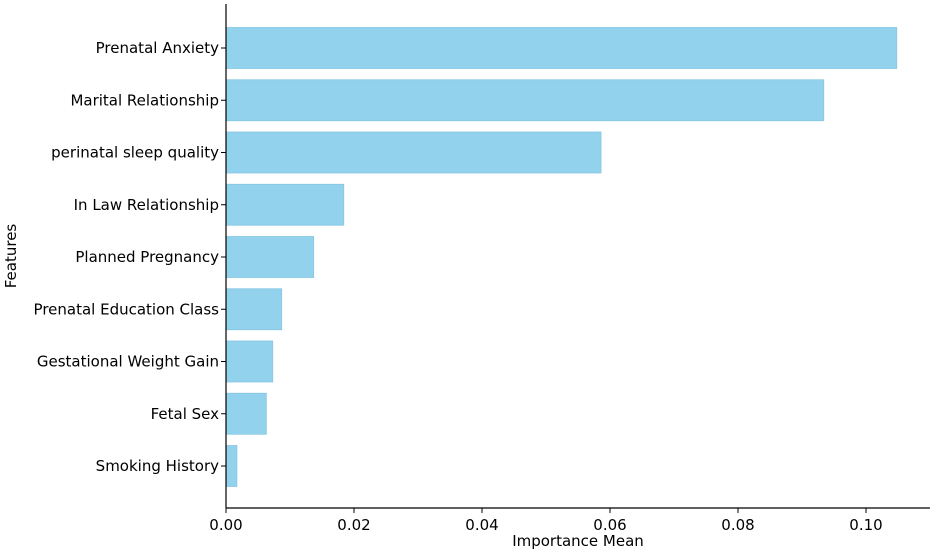 This screenshot has height=554, width=935. What do you see at coordinates (11, 256) in the screenshot?
I see `y-axis-title: Features` at bounding box center [11, 256].